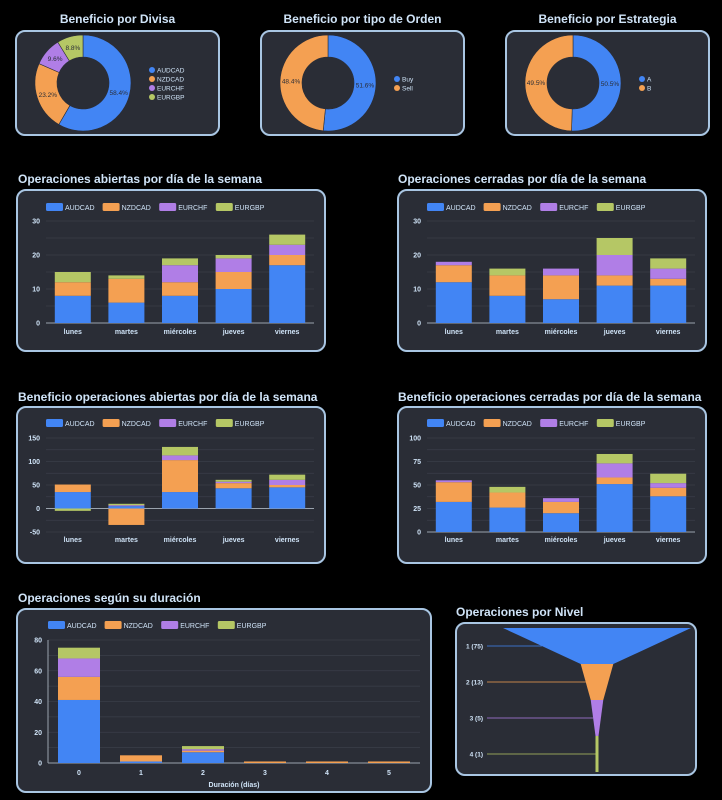  Describe the element at coordinates (365, 85) in the screenshot. I see `pie-label: 51.6%` at that location.